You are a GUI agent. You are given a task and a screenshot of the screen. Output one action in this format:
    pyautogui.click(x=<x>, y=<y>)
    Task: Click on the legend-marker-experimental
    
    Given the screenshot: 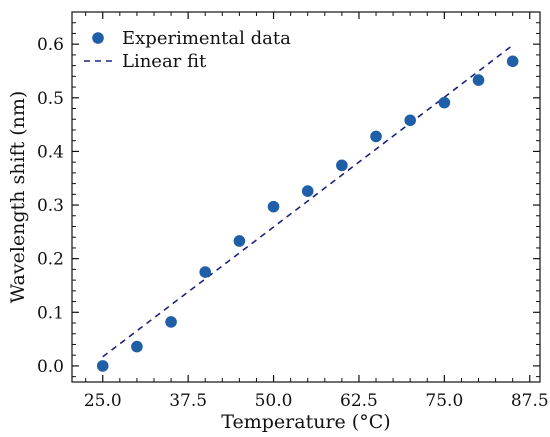 What is the action you would take?
    pyautogui.click(x=98, y=38)
    